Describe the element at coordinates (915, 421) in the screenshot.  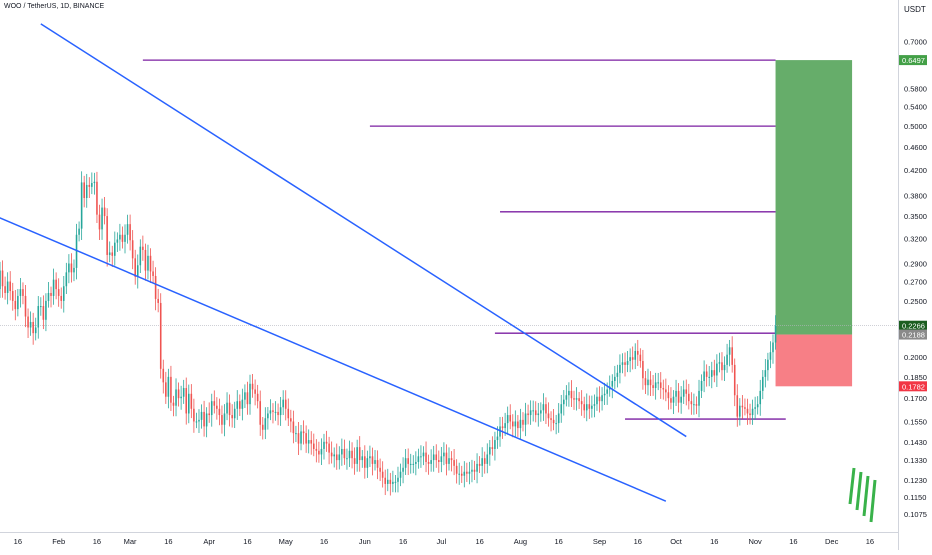
I see `y-tick-label: 0.1550` at that location.